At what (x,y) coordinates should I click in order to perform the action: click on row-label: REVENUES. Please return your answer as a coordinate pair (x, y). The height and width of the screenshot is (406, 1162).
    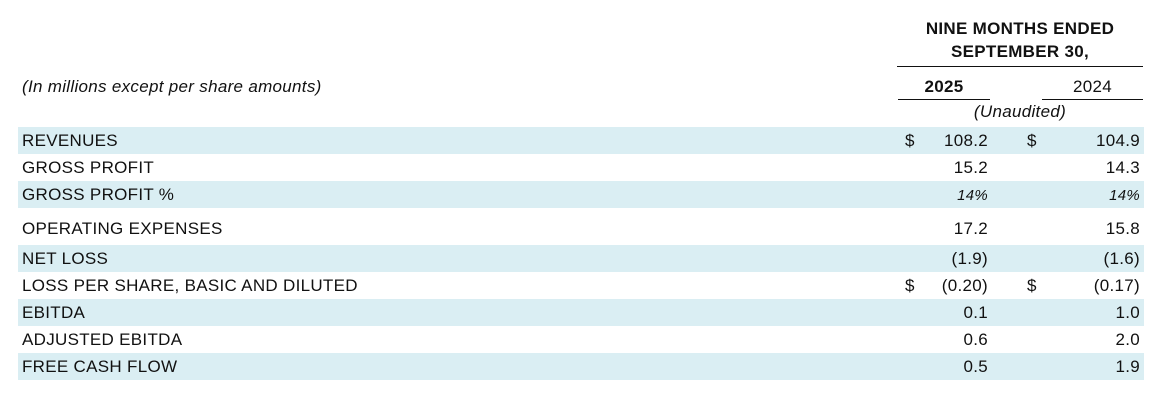
    Looking at the image, I should click on (70, 140).